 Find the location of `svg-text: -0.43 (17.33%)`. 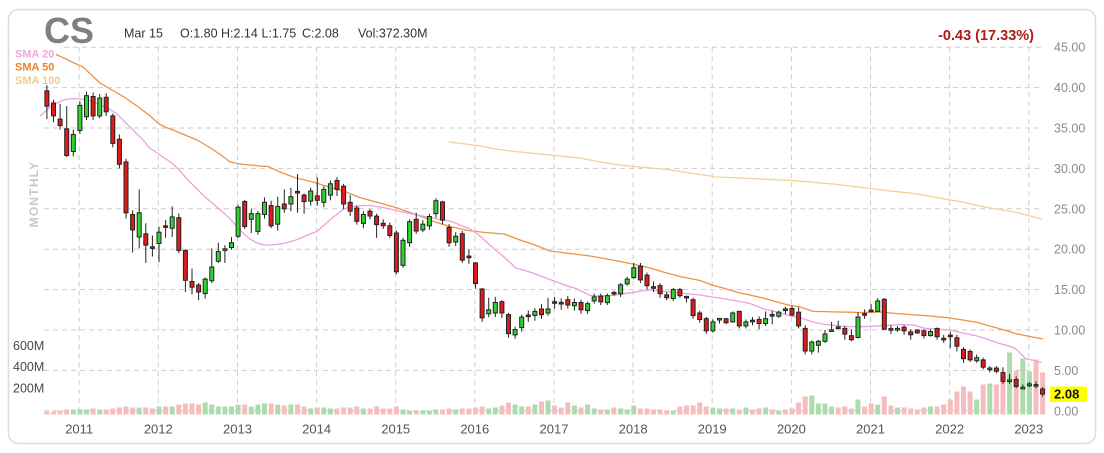

svg-text: -0.43 (17.33%) is located at coordinates (986, 36).